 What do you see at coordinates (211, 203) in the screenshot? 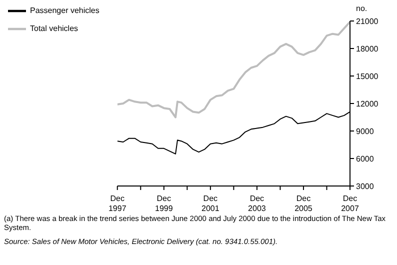
I see `x-tick-label: Dec 2001` at bounding box center [211, 203].